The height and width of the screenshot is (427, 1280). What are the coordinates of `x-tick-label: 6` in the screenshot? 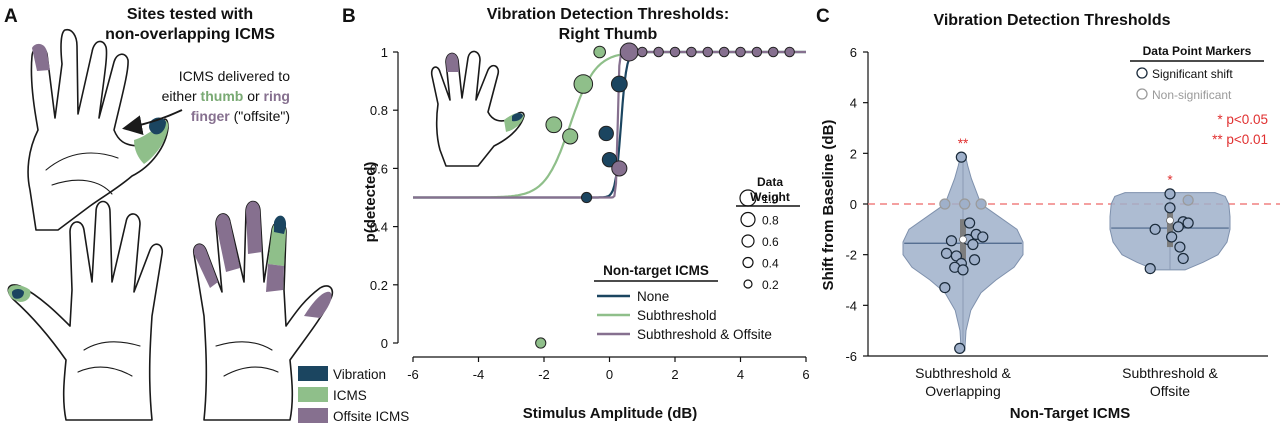 It's located at (805, 374).